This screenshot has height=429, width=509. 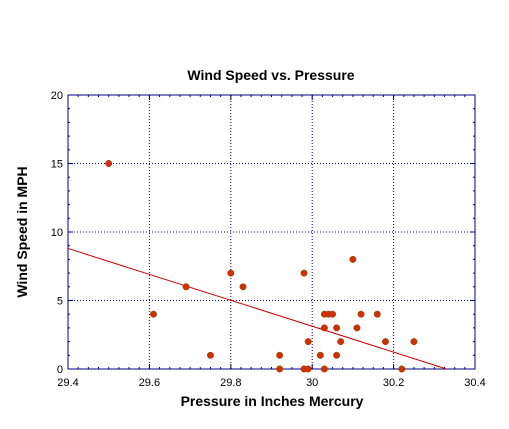 What do you see at coordinates (60, 302) in the screenshot?
I see `y-tick-label: 5` at bounding box center [60, 302].